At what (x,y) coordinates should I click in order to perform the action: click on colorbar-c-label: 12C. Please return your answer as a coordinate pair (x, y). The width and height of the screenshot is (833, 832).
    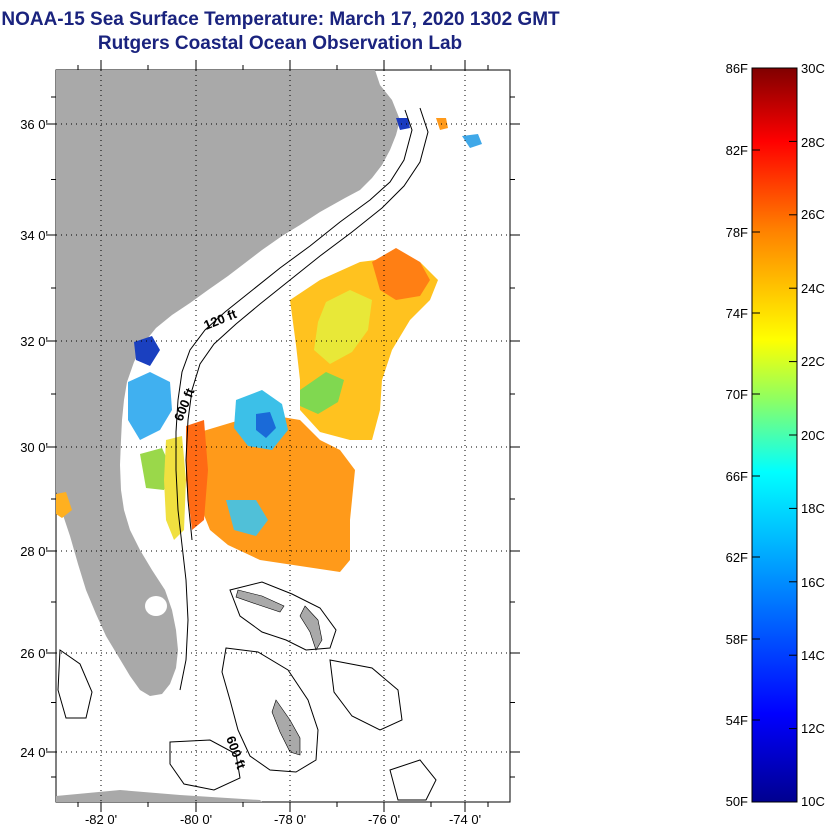
    Looking at the image, I should click on (813, 728).